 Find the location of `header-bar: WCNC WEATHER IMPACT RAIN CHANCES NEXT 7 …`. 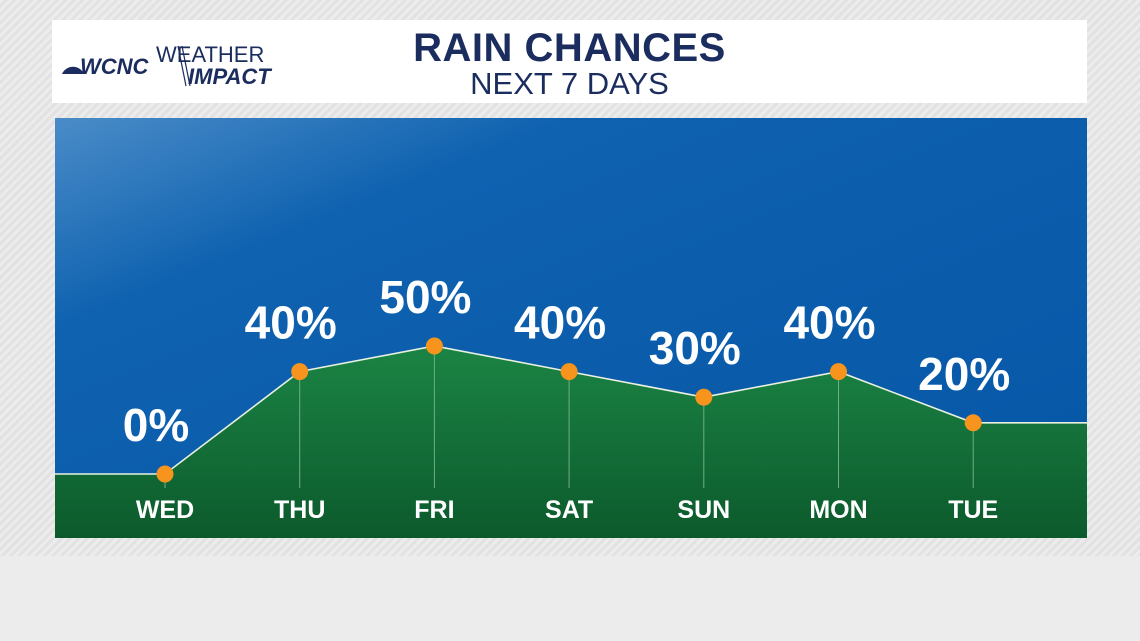

header-bar: WCNC WEATHER IMPACT RAIN CHANCES NEXT 7 … is located at coordinates (569, 61).